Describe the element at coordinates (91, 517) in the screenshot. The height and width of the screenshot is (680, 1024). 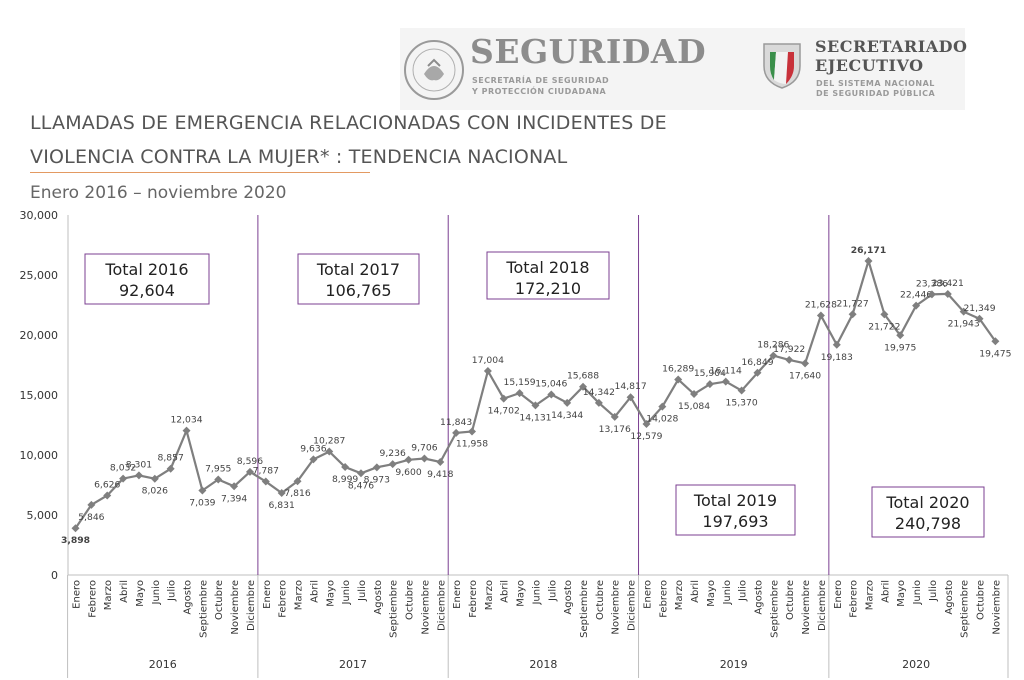
I see `data-value-label: 5,846` at that location.